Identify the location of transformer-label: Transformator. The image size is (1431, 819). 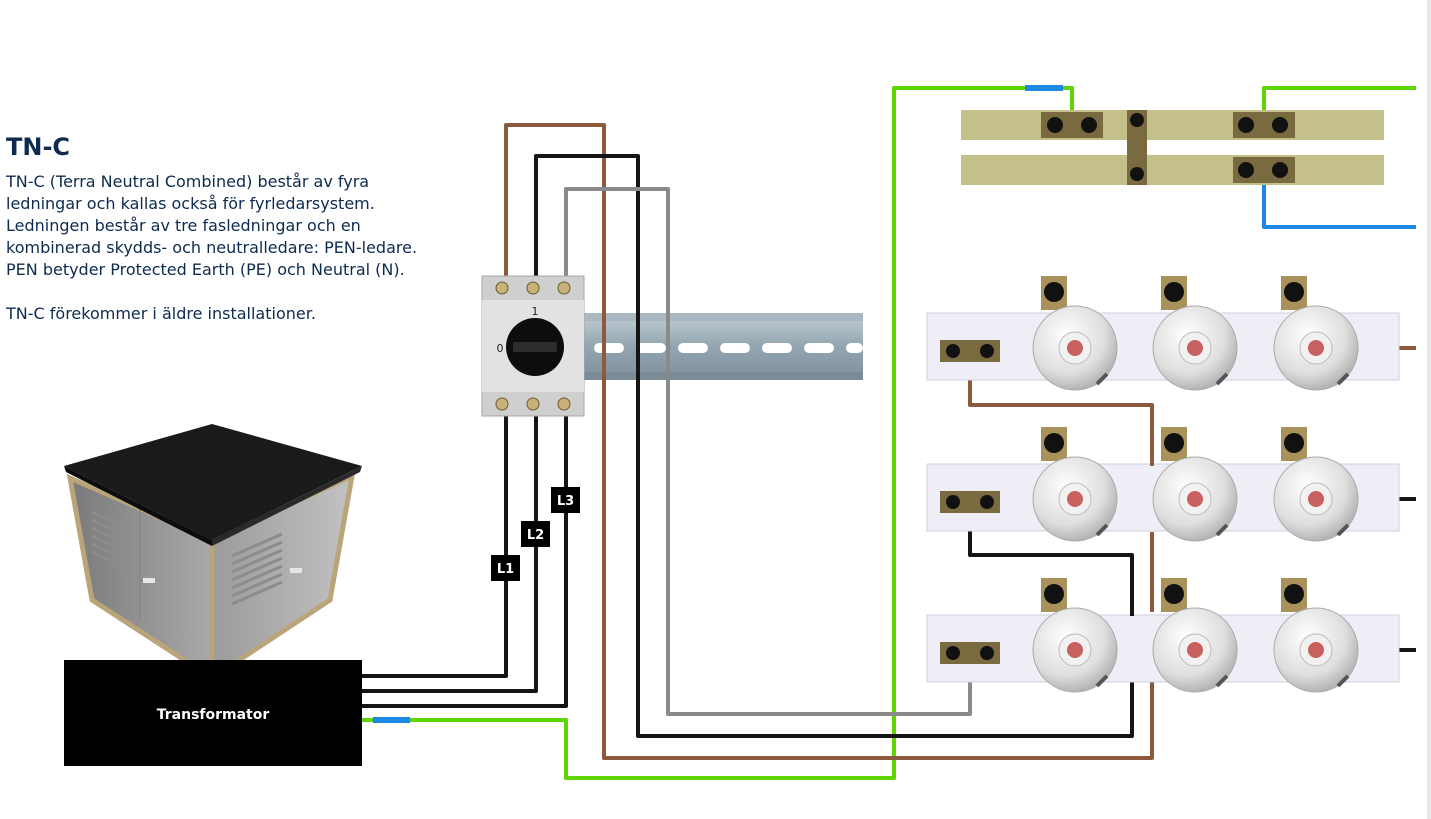
(213, 715).